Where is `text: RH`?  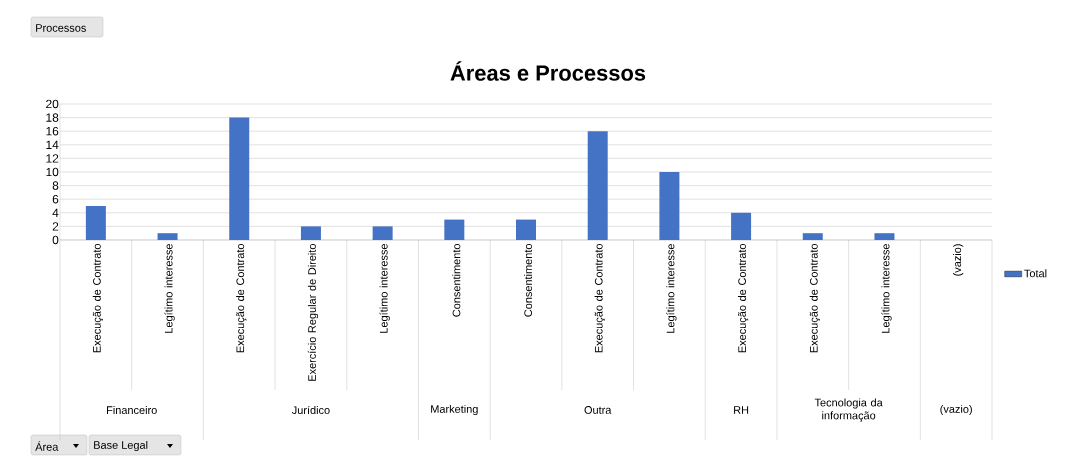 text: RH is located at coordinates (741, 410).